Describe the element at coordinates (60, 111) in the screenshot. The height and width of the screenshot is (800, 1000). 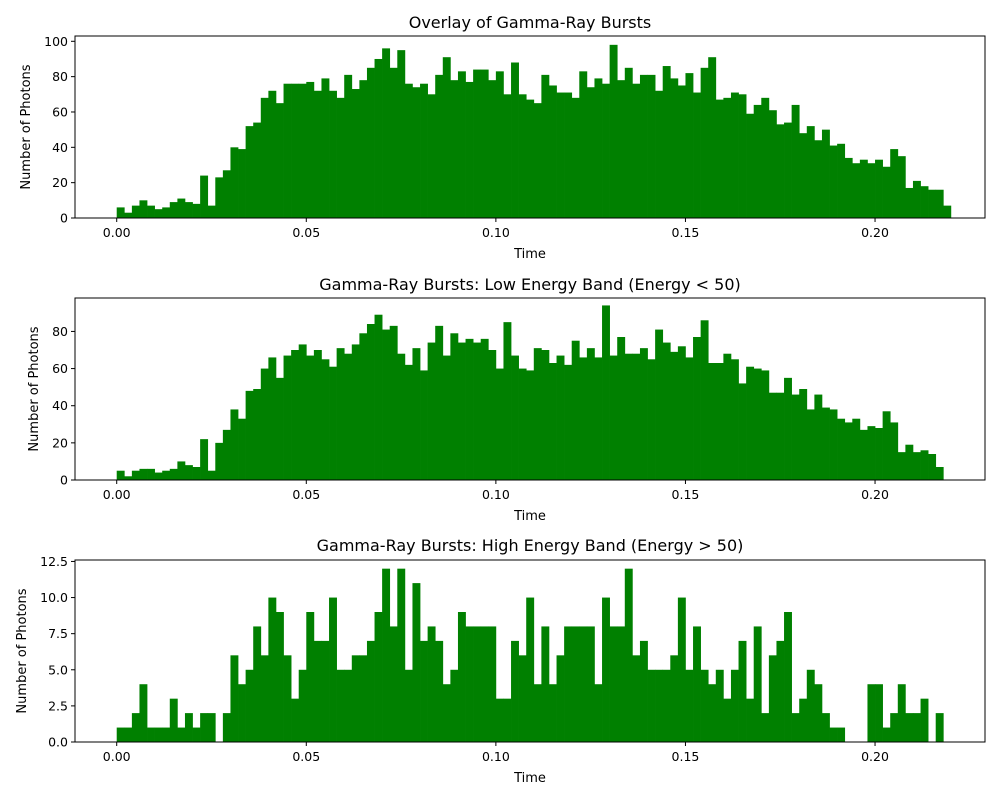
I see `y-tick-label: 60` at that location.